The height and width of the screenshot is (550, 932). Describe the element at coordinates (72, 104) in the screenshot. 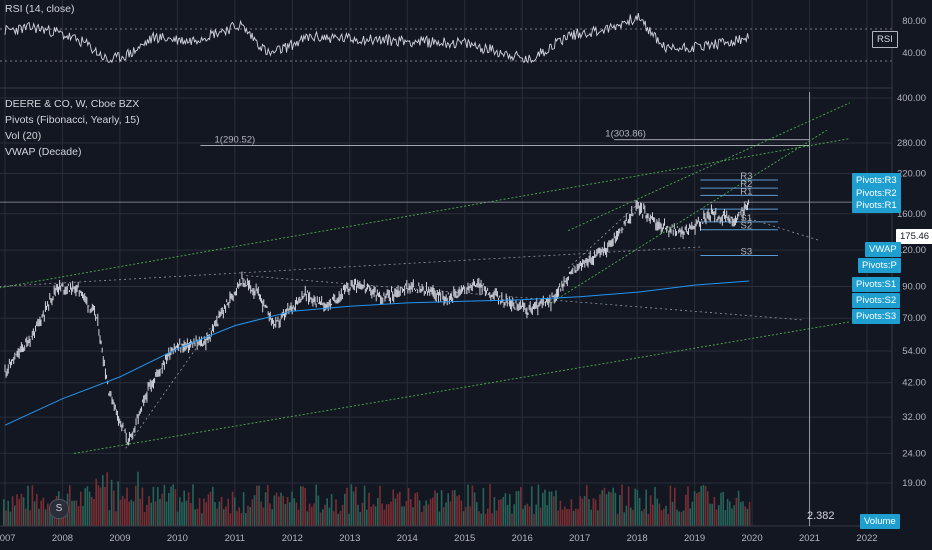

I see `symbol-title: DEERE & CO, W, Cboe BZX` at that location.